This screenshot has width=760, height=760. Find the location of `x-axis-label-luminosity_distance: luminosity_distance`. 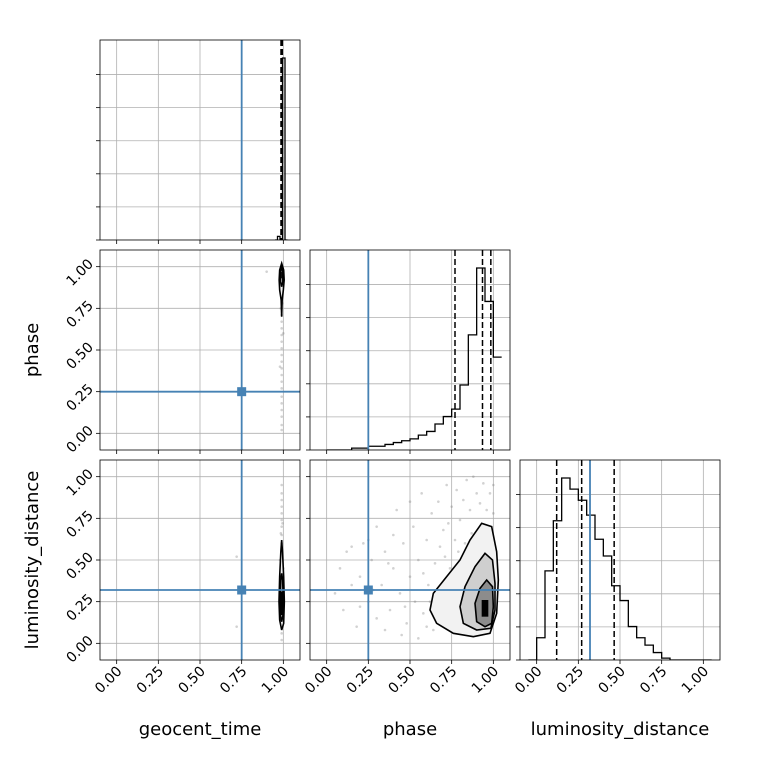

x-axis-label-luminosity_distance: luminosity_distance is located at coordinates (620, 729).